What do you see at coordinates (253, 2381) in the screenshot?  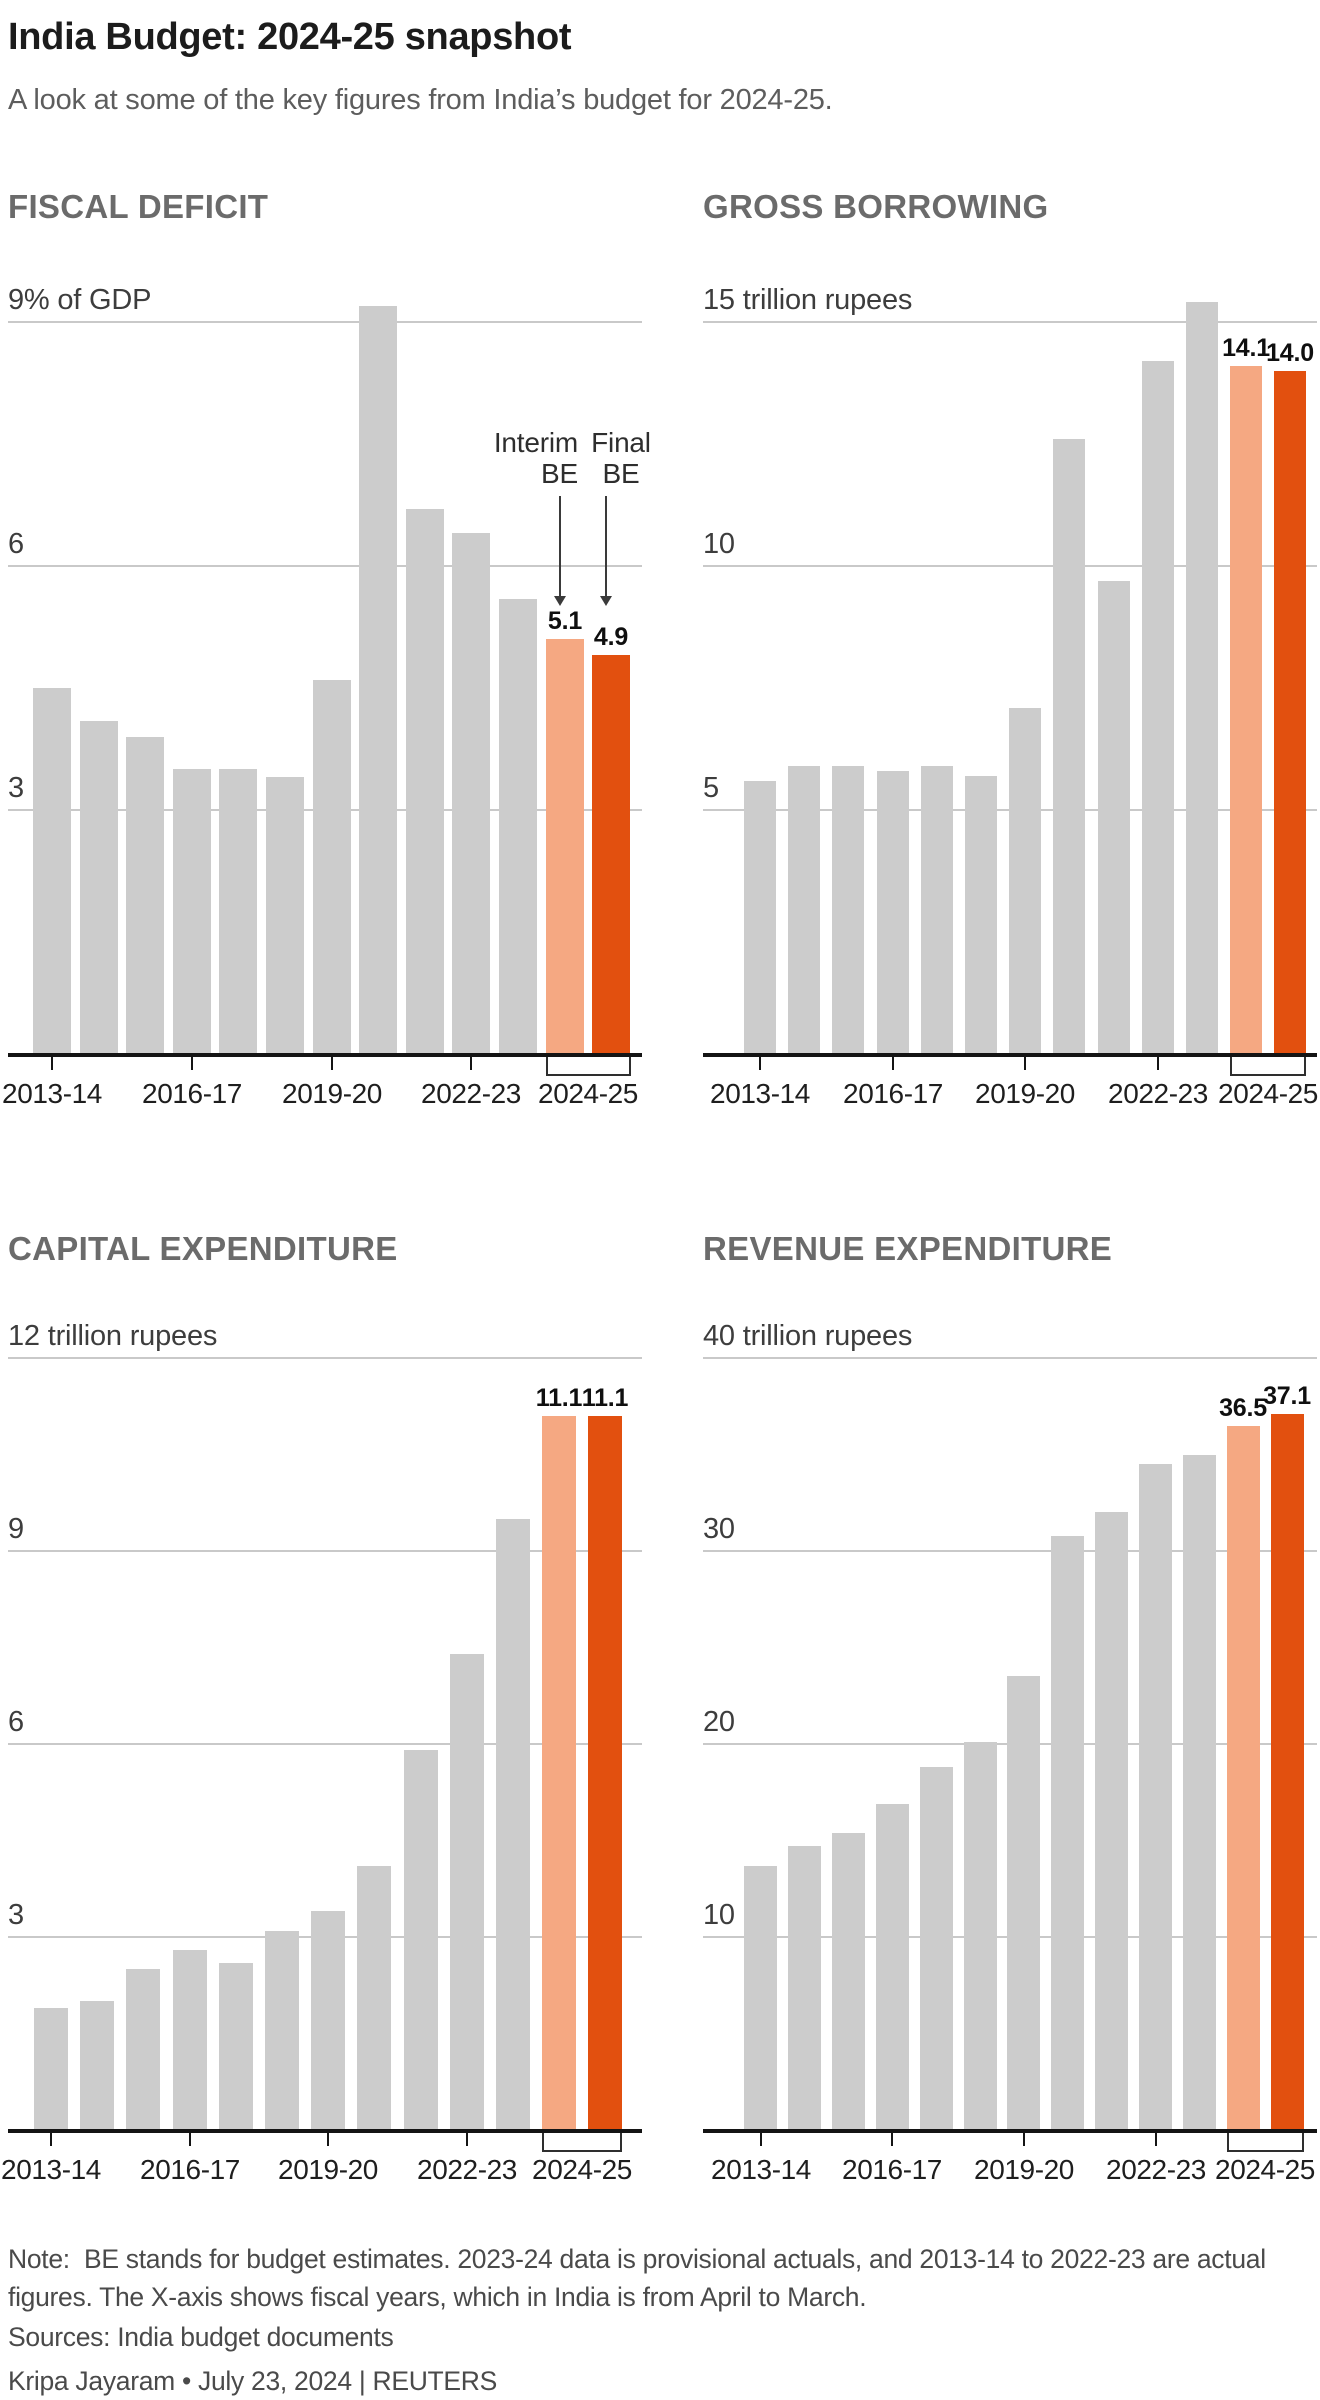 I see `byline: Kripa Jayaram • July 23, 2024 | REUTERS` at bounding box center [253, 2381].